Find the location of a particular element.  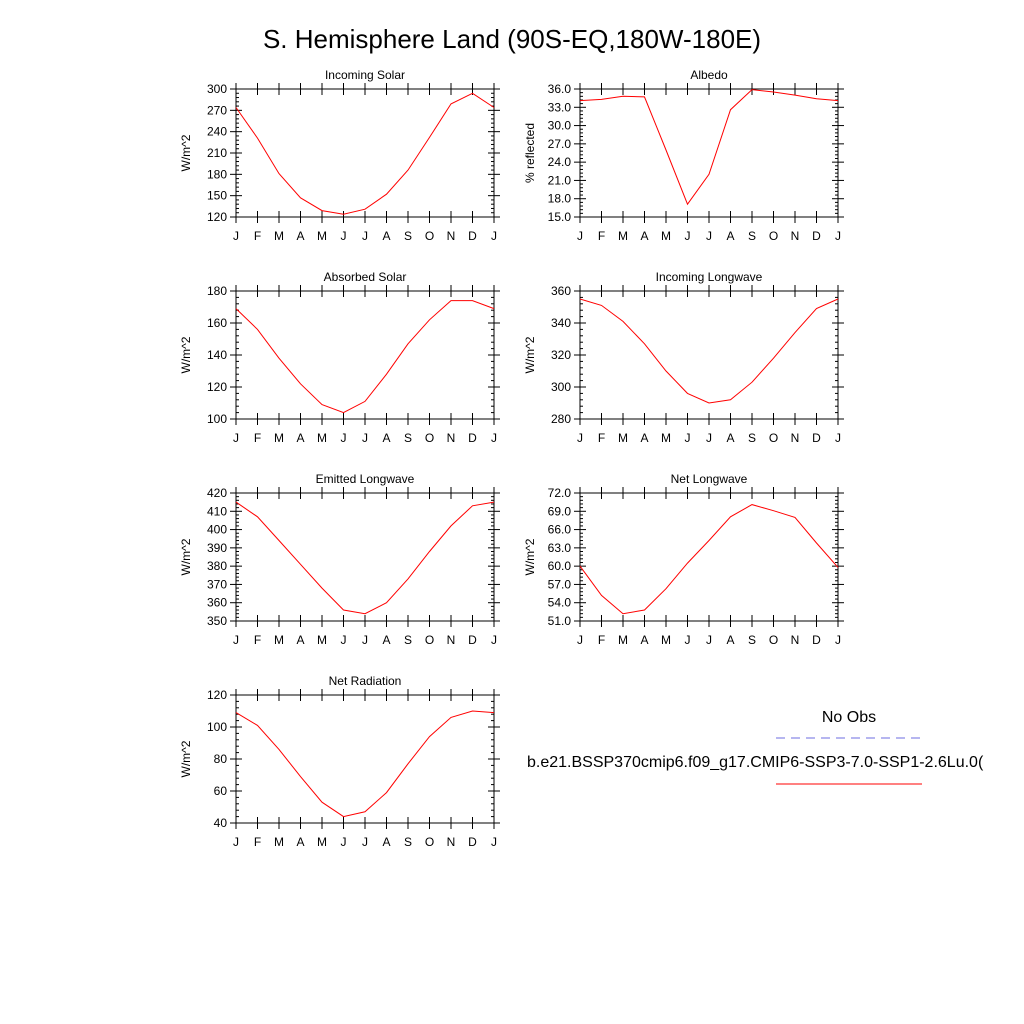

y-tick-label: 40 is located at coordinates (221, 823).